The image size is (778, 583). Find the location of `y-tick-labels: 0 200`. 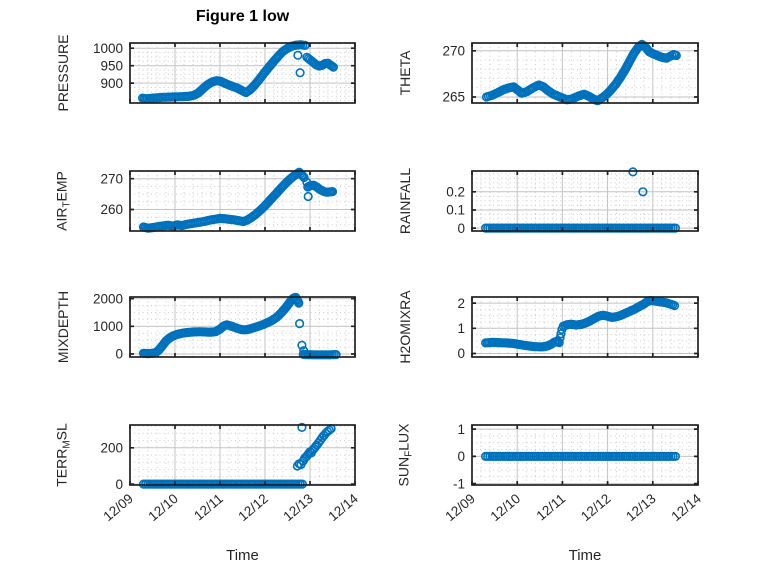

y-tick-labels: 0 200 is located at coordinates (111, 466).